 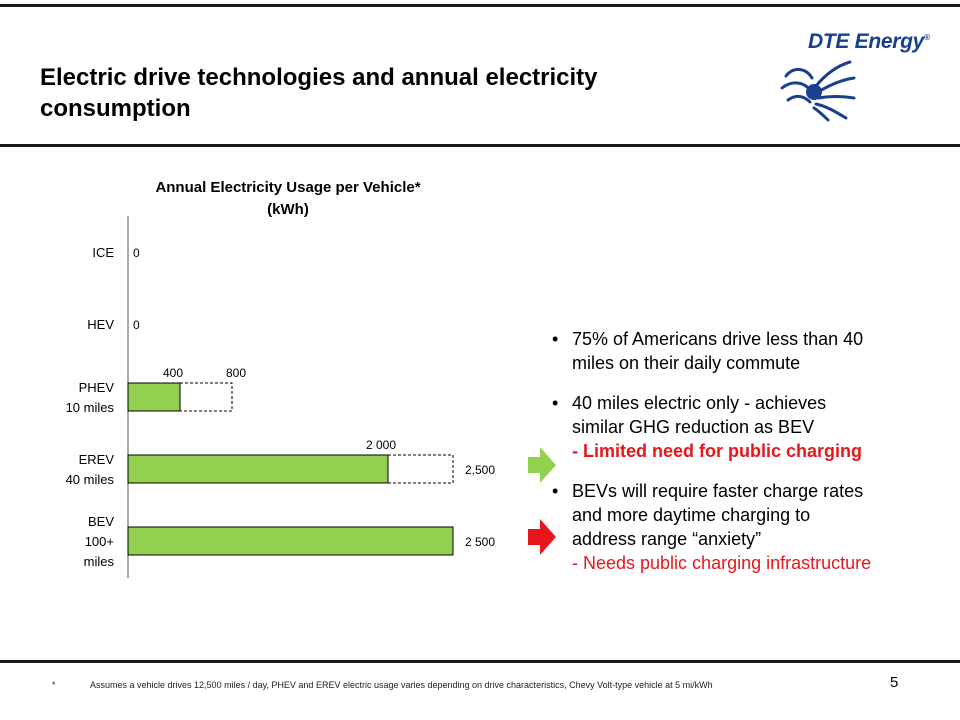 I want to click on potential-label: 800, so click(x=236, y=373).